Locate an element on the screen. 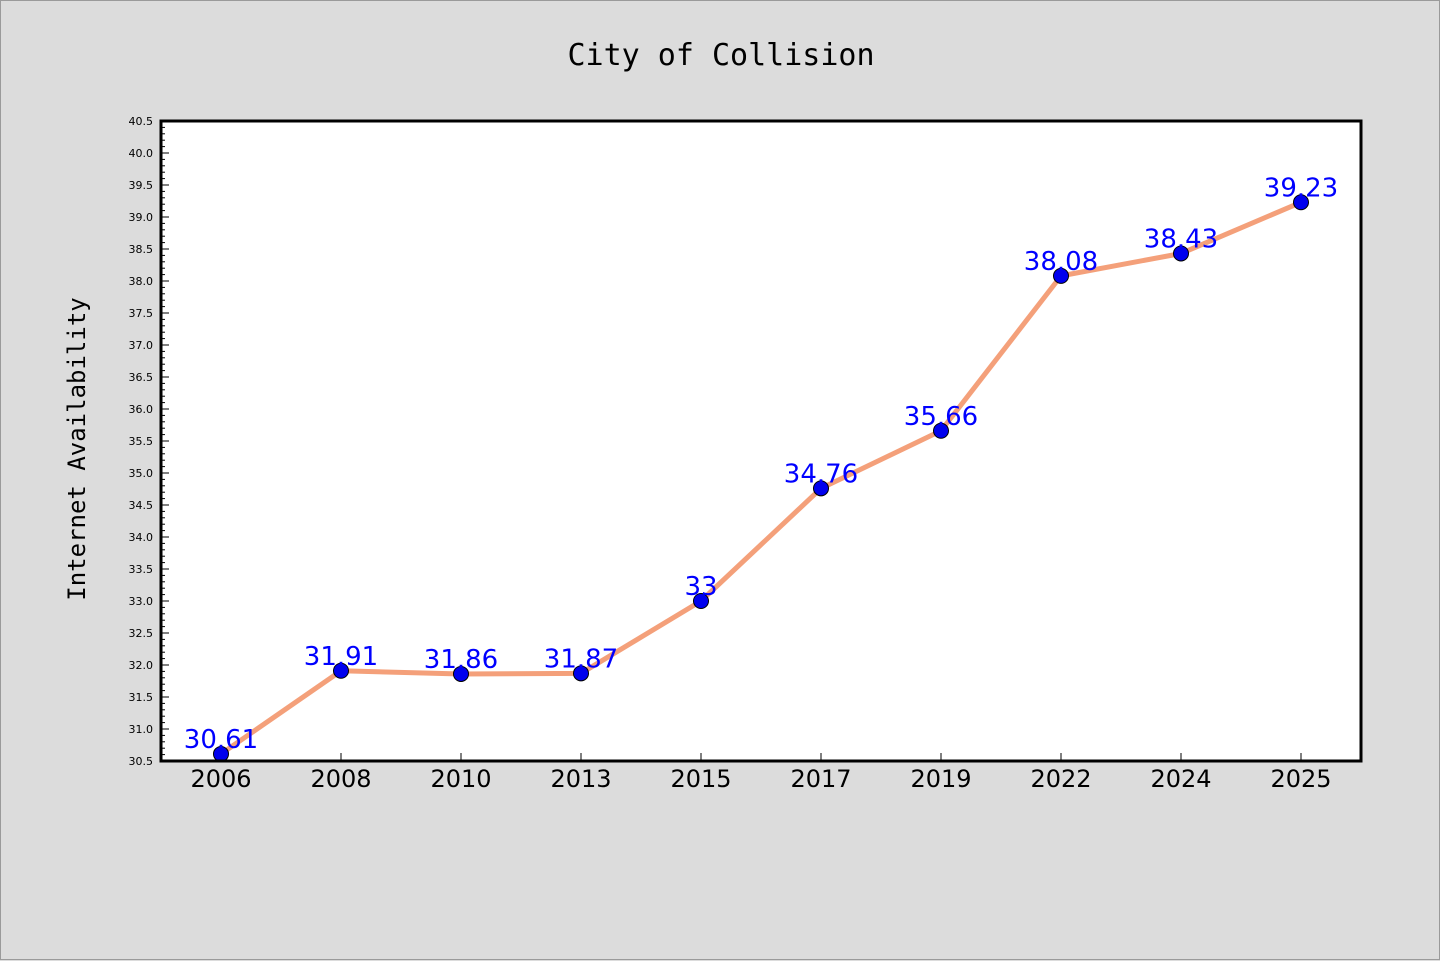  x-tick-label: 2022 is located at coordinates (1060, 779).